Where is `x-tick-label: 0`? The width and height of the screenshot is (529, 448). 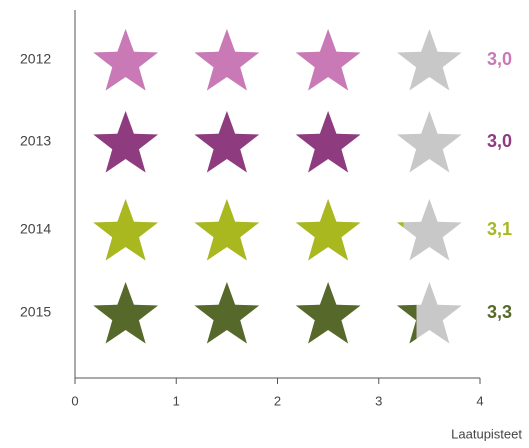 x-tick-label: 0 is located at coordinates (74, 400).